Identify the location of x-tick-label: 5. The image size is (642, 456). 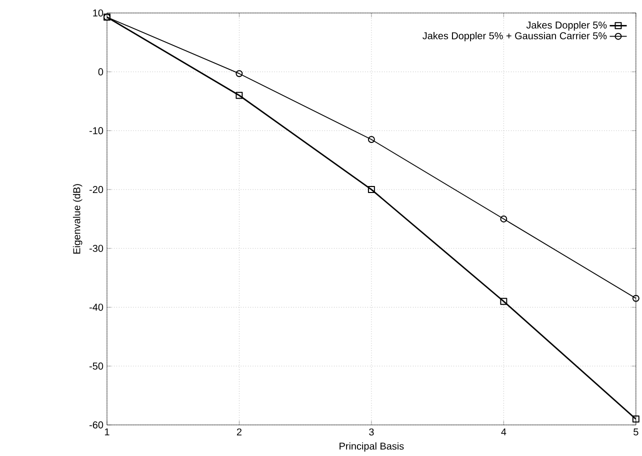
(636, 432).